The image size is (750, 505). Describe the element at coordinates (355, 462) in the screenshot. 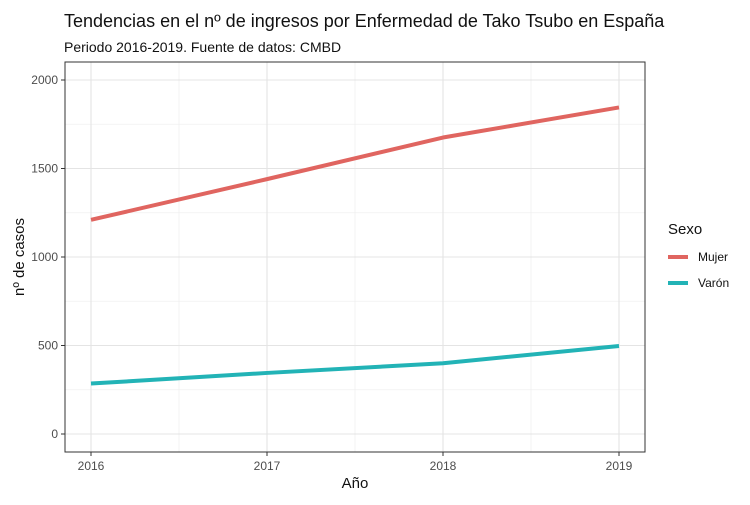

I see `x-axis: 2016 2017 2018 2019` at that location.